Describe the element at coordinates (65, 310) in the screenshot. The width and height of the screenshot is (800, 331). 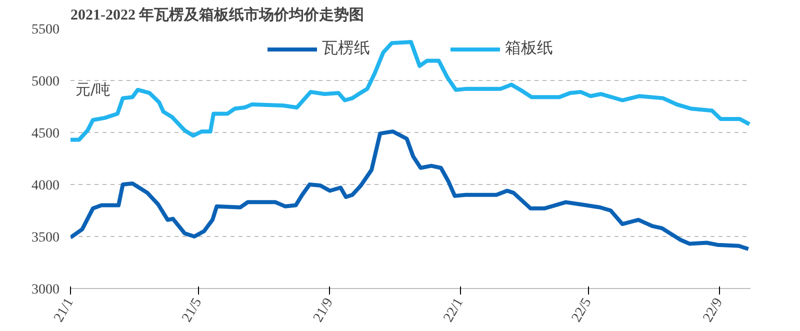
I see `x-tick-label: 21/1` at that location.